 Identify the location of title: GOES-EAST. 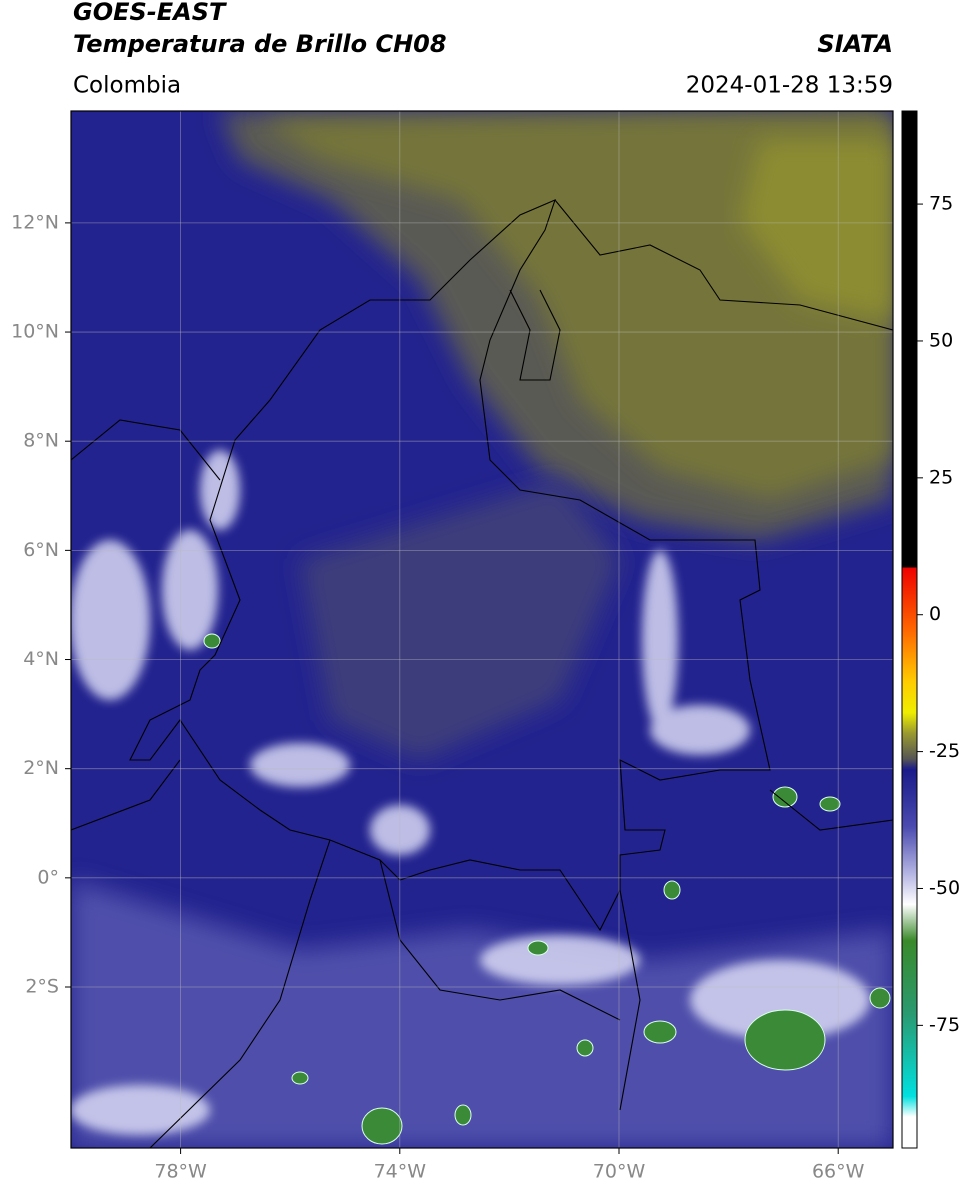
(150, 13).